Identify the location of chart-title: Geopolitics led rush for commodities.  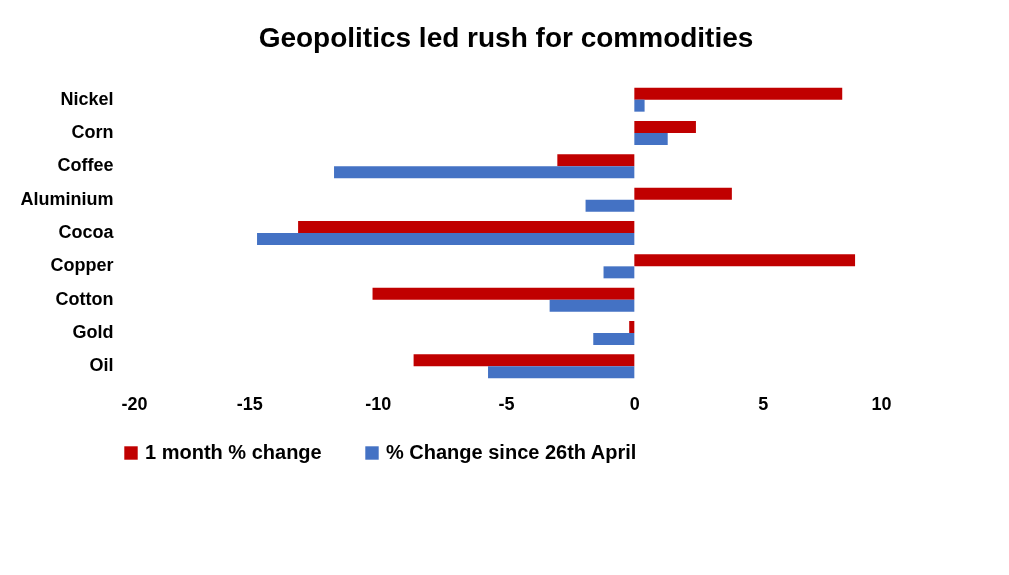
(506, 37).